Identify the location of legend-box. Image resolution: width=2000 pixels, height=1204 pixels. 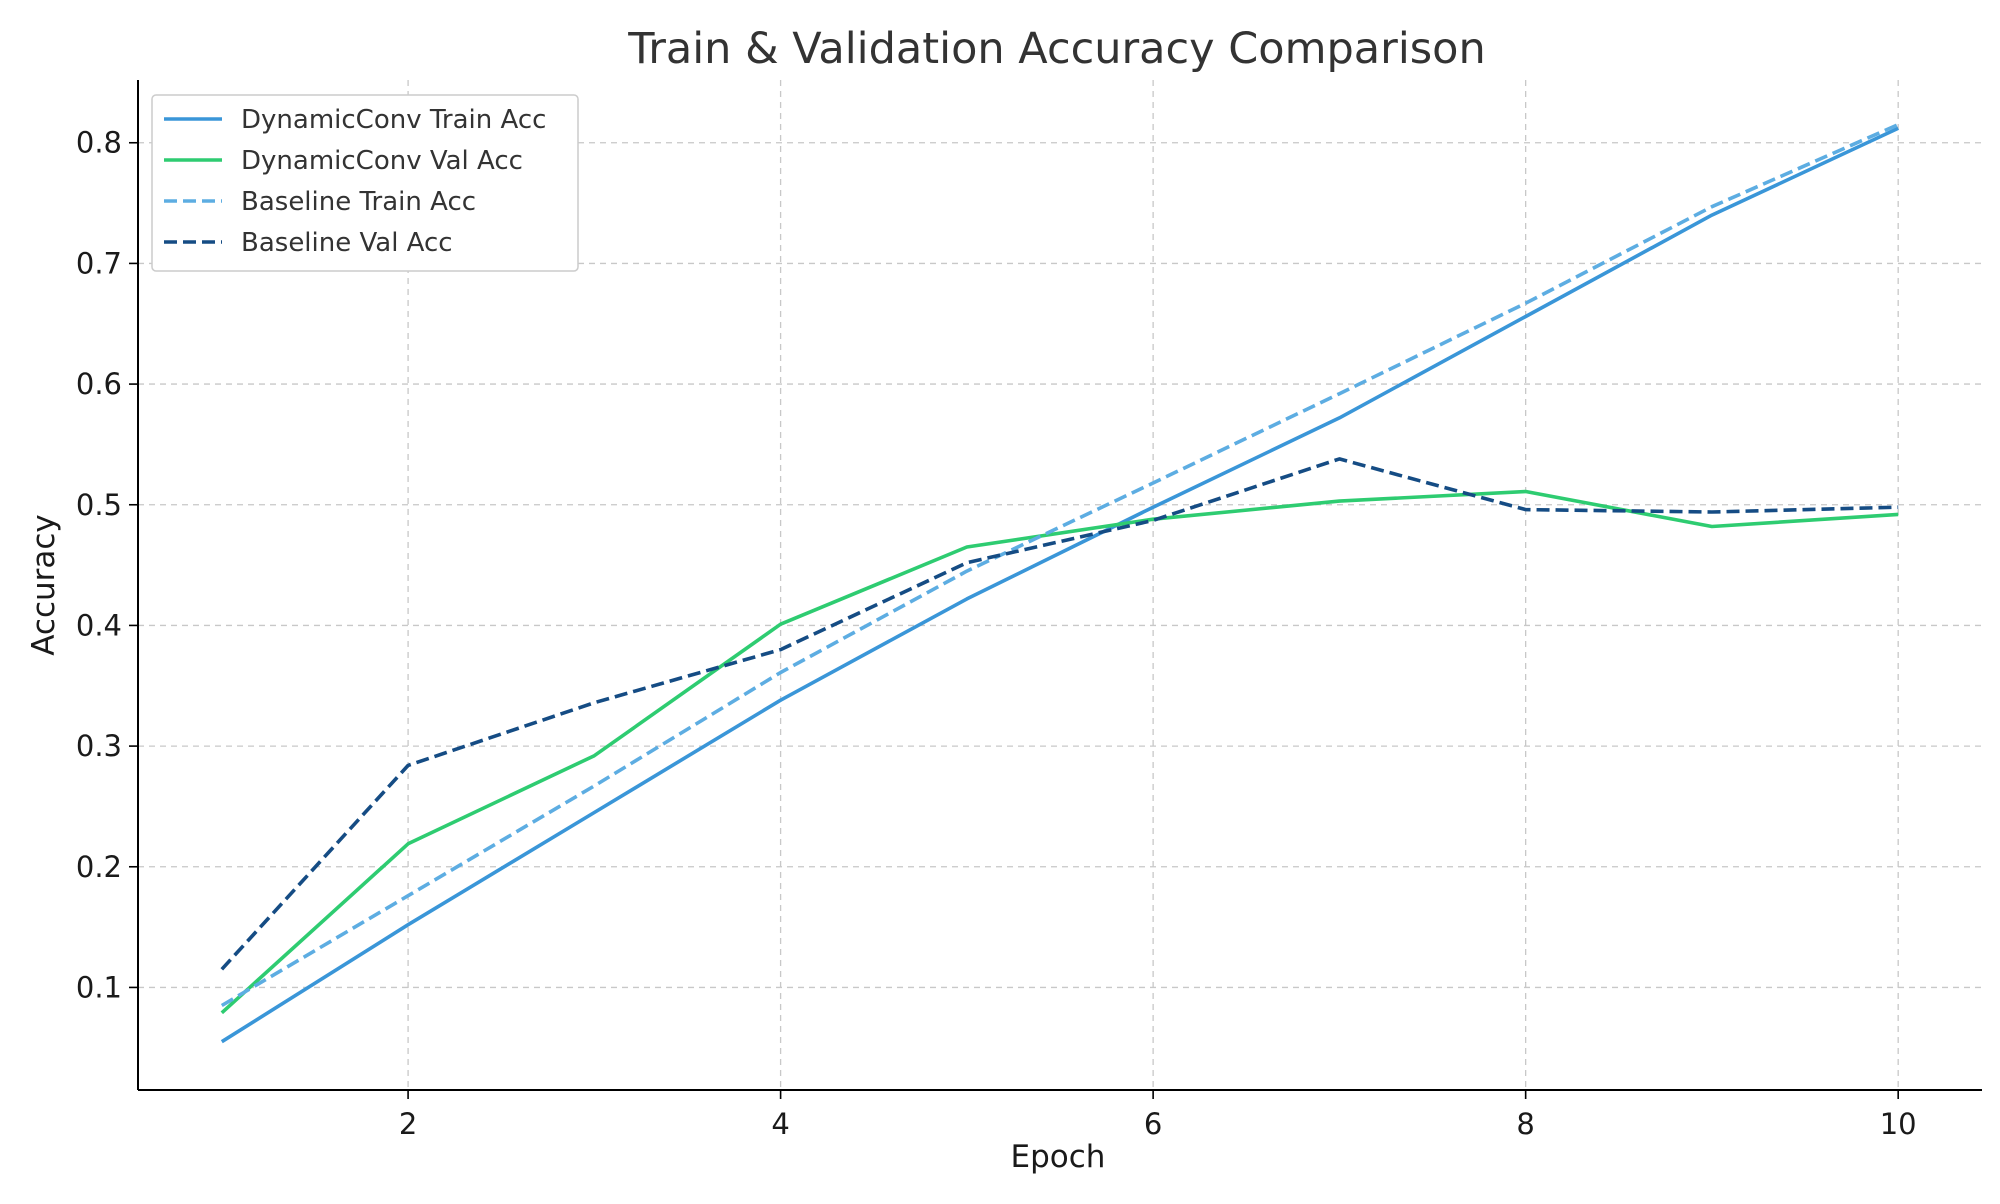
(365, 183).